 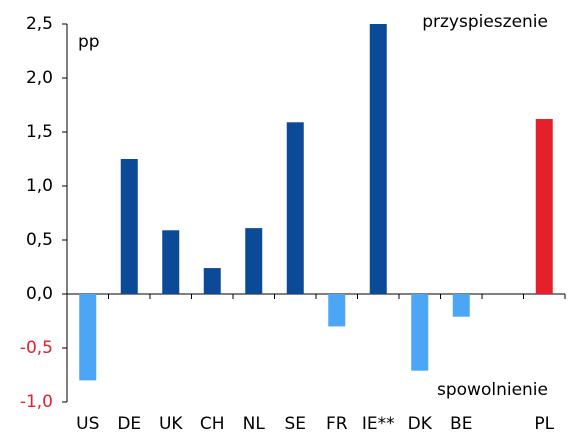 I want to click on x-tick-label: UK, so click(x=171, y=424).